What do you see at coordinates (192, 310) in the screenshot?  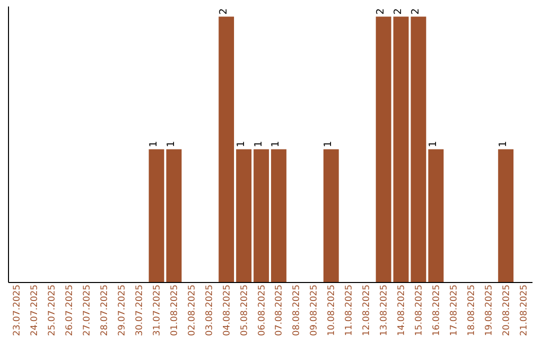 I see `x-tick-label: 02.08.2025` at bounding box center [192, 310].